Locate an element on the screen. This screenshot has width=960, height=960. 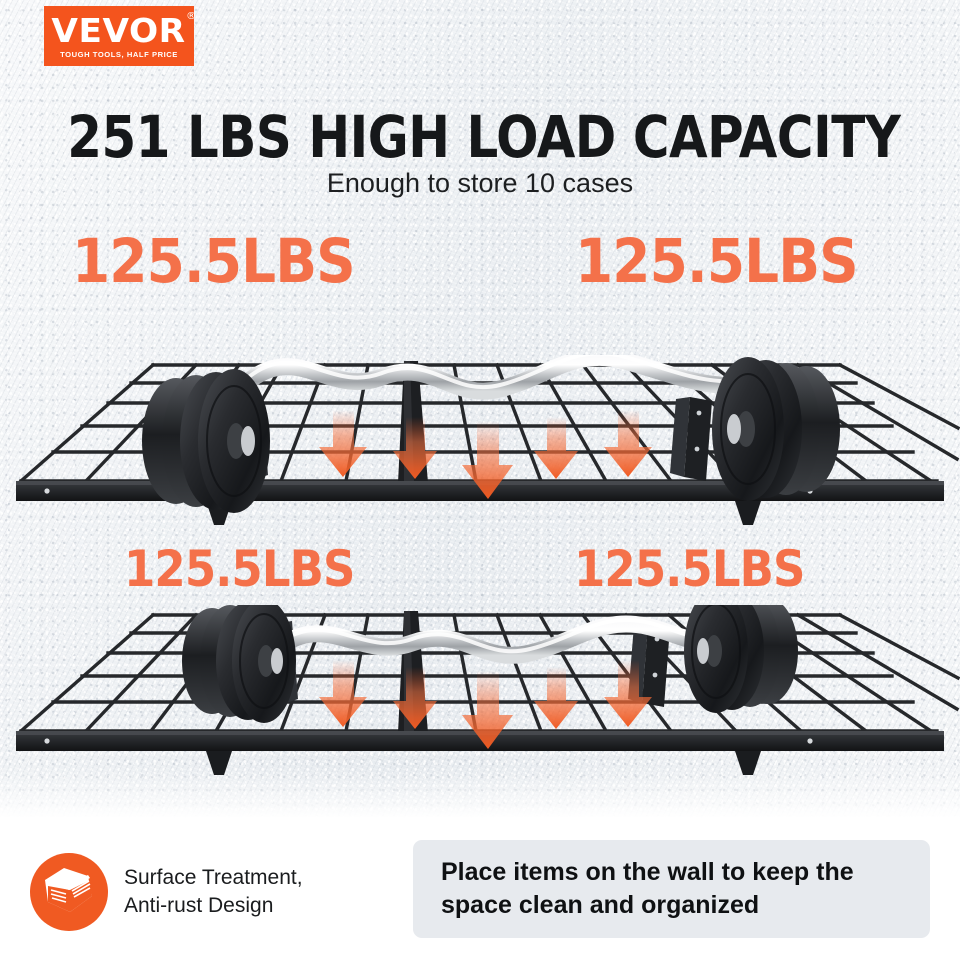
brand-name: VEVOR ® is located at coordinates (124, 30).